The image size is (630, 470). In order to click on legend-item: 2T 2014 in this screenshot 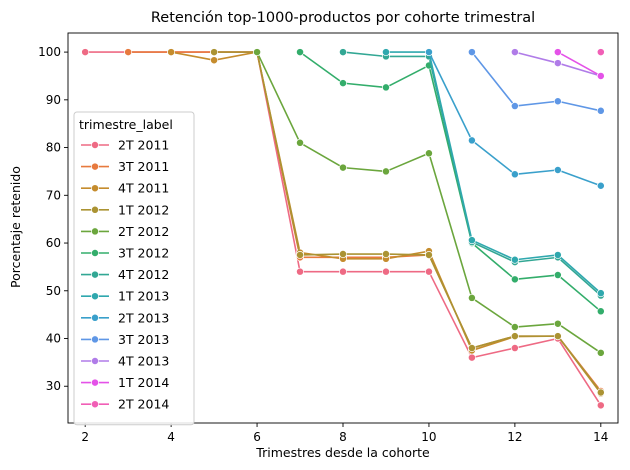, I will do `click(125, 404)`.